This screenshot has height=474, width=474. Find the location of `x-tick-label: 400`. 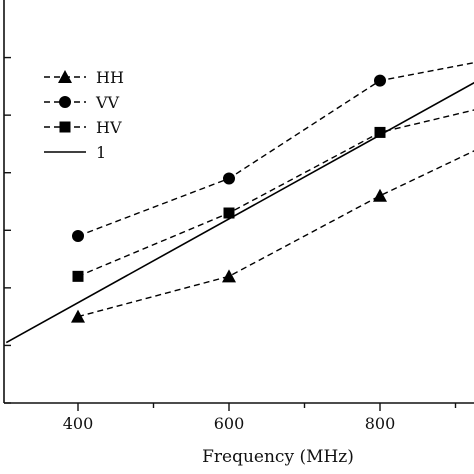

x-tick-label: 400 is located at coordinates (78, 423).